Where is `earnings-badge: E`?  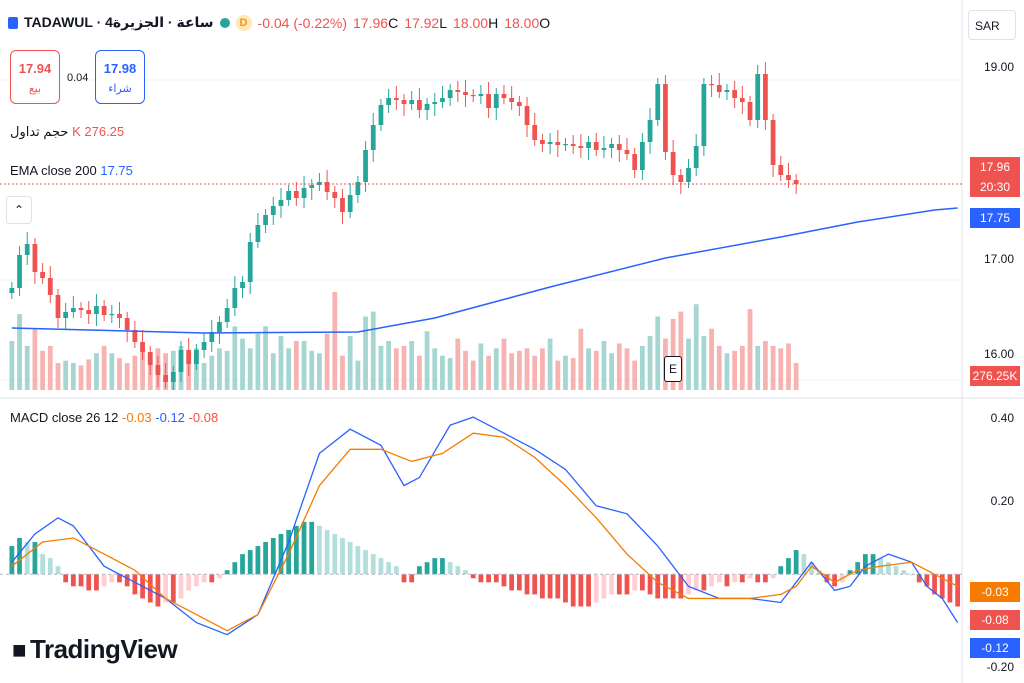 earnings-badge: E is located at coordinates (673, 369).